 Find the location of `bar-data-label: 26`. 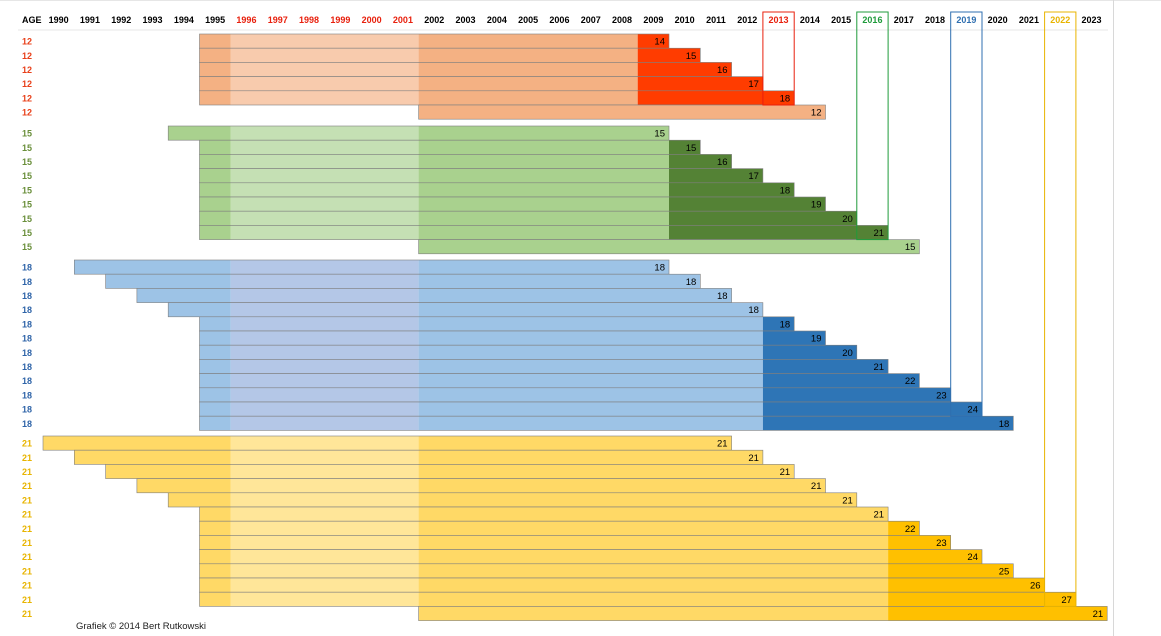

bar-data-label: 26 is located at coordinates (1035, 586).